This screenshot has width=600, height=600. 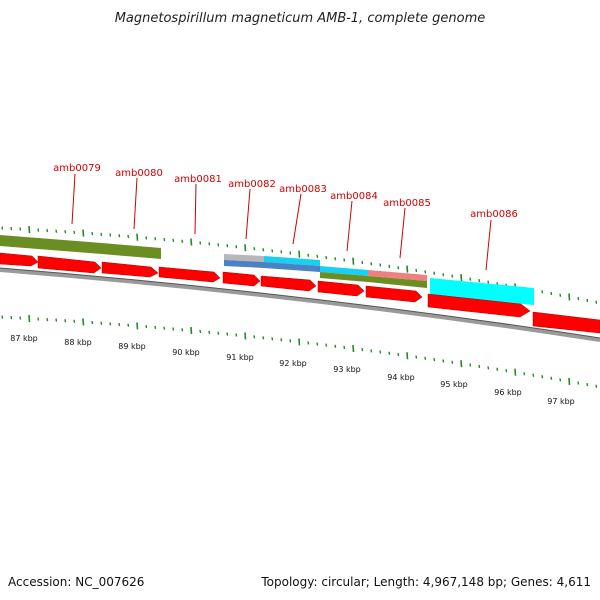 What do you see at coordinates (303, 189) in the screenshot?
I see `gene-label-amb0083: amb0083` at bounding box center [303, 189].